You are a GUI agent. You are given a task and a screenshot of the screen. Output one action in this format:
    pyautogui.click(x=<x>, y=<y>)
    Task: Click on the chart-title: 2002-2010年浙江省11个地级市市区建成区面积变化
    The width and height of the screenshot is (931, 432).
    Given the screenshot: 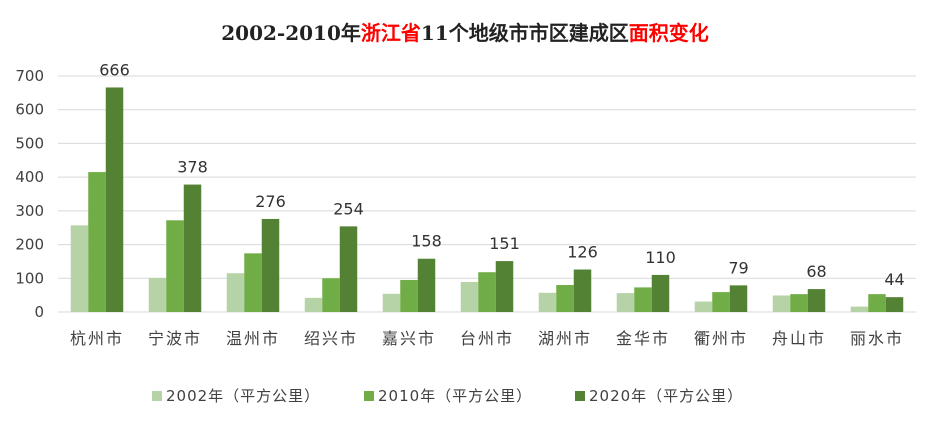 What is the action you would take?
    pyautogui.click(x=464, y=33)
    